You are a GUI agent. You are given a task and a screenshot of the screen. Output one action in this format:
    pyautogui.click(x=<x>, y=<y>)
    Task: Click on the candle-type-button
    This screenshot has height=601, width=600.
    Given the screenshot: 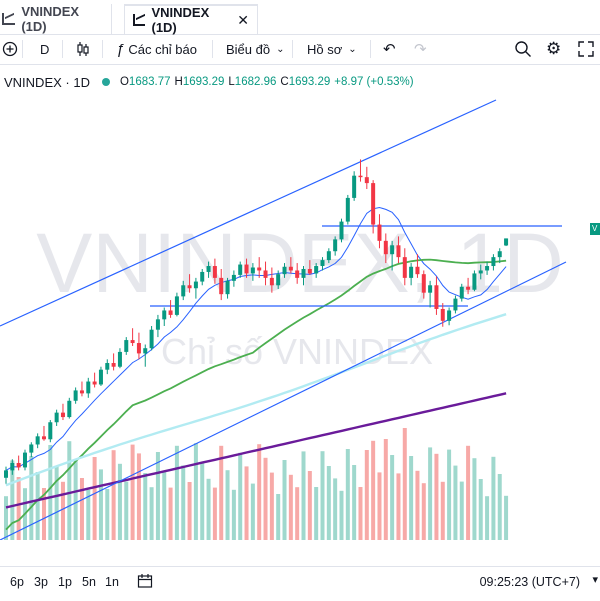 What is the action you would take?
    pyautogui.click(x=83, y=49)
    